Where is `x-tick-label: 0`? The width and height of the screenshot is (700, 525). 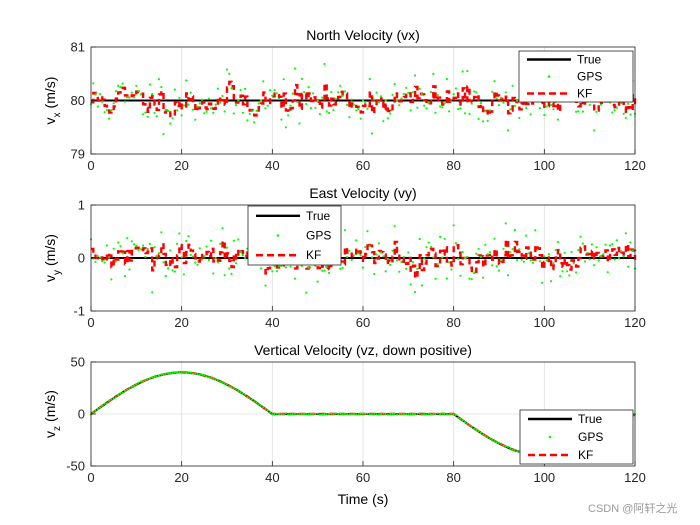
x-tick-label: 0 is located at coordinates (90, 477).